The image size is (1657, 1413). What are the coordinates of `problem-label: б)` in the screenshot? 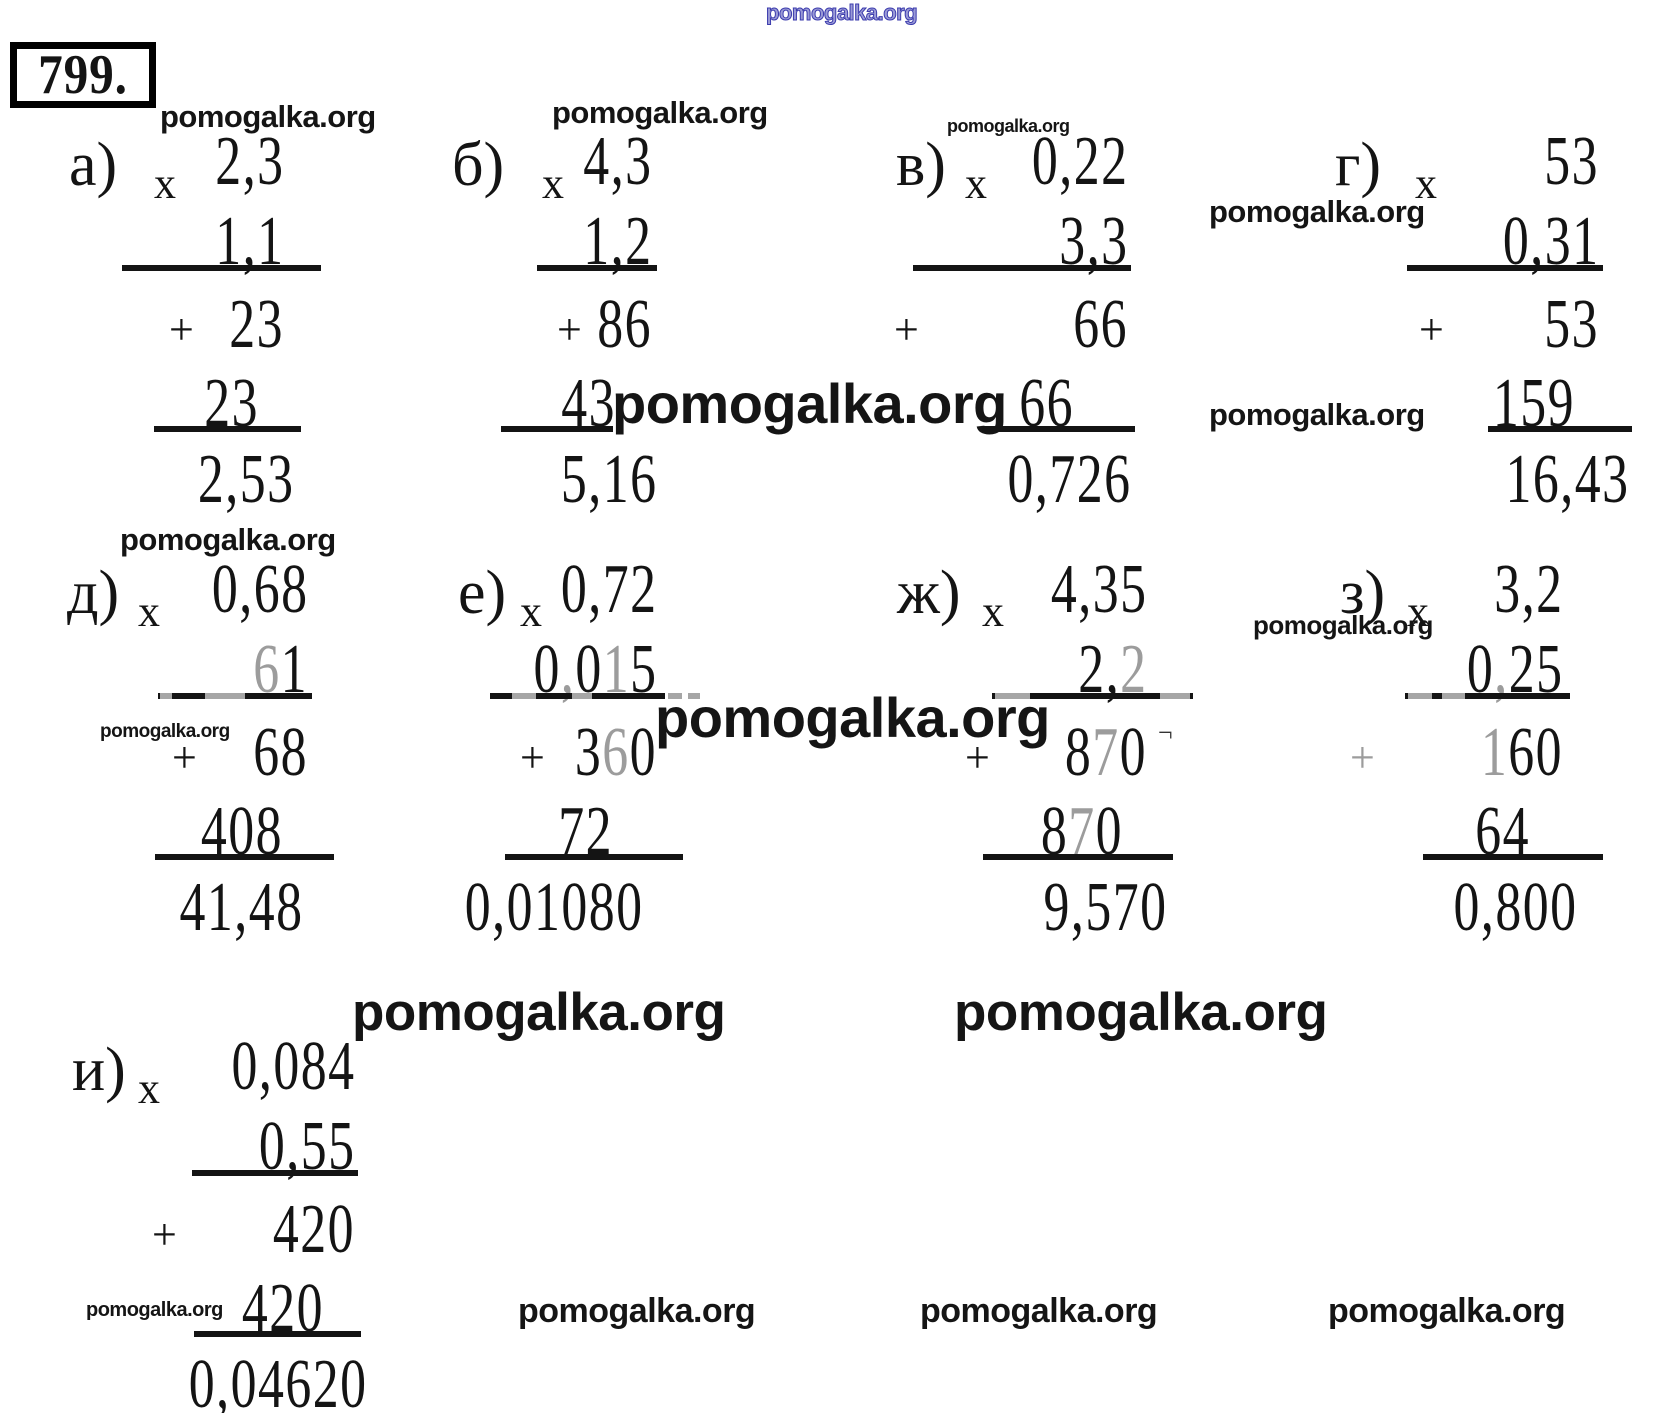 It's located at (478, 165).